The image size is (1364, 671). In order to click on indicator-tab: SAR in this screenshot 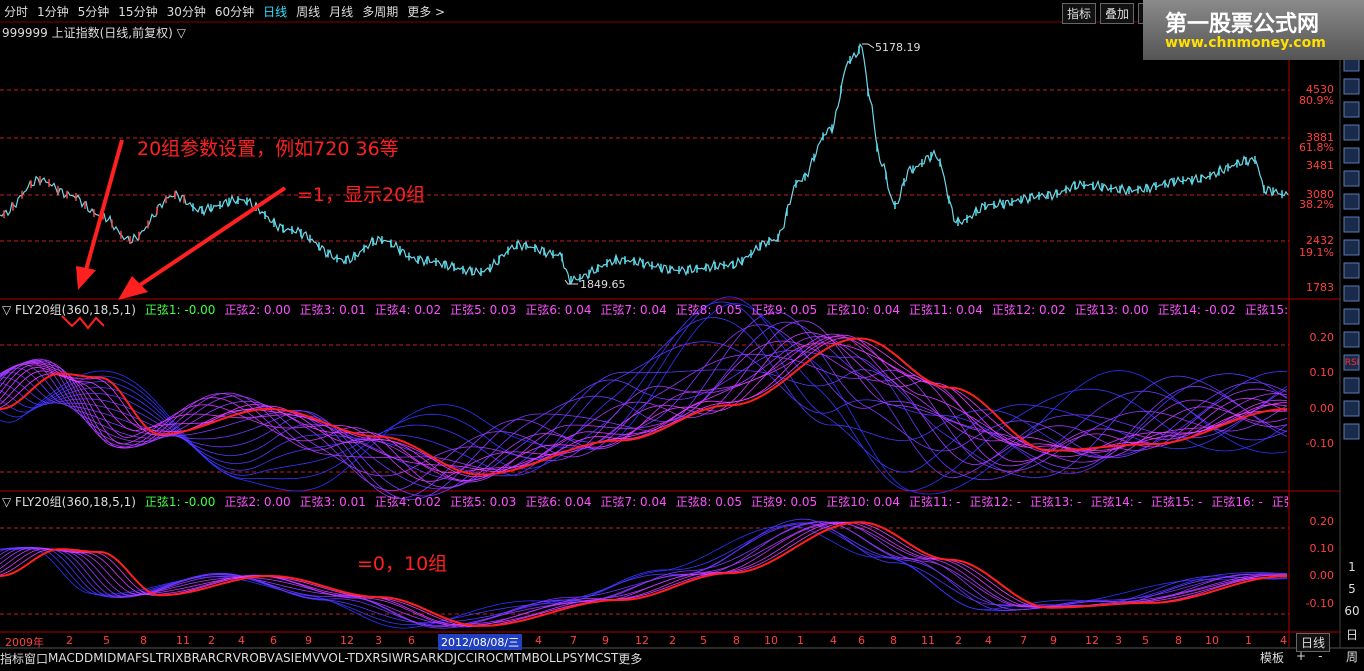, I will do `click(424, 658)`.